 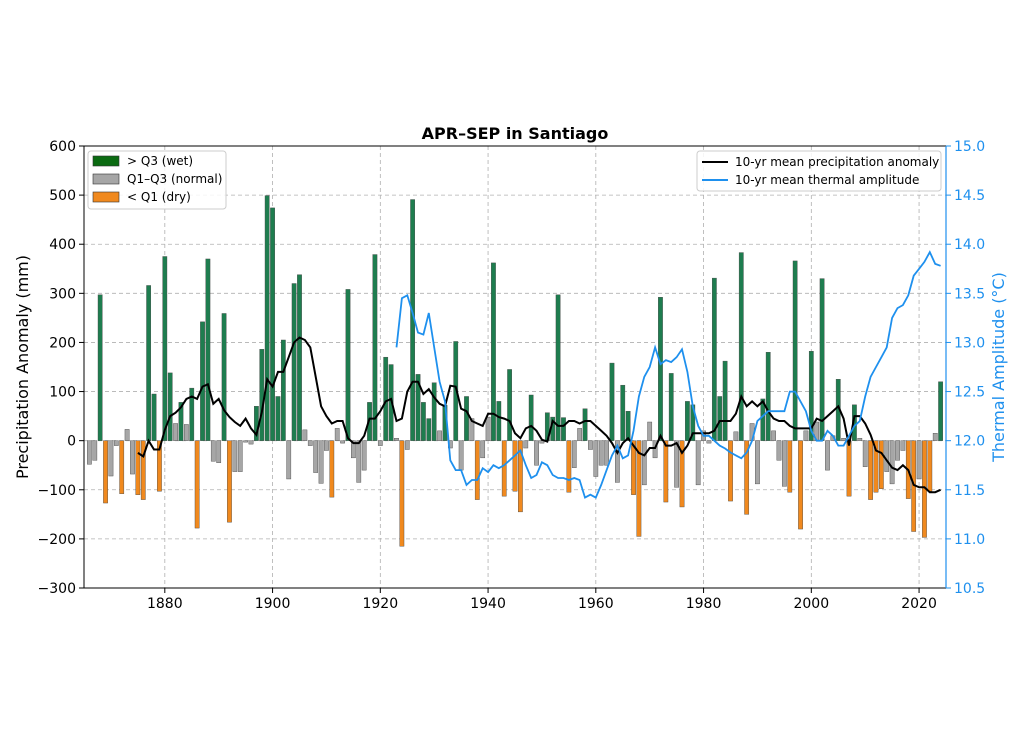 What do you see at coordinates (95, 450) in the screenshot?
I see `bar-1867-normal` at bounding box center [95, 450].